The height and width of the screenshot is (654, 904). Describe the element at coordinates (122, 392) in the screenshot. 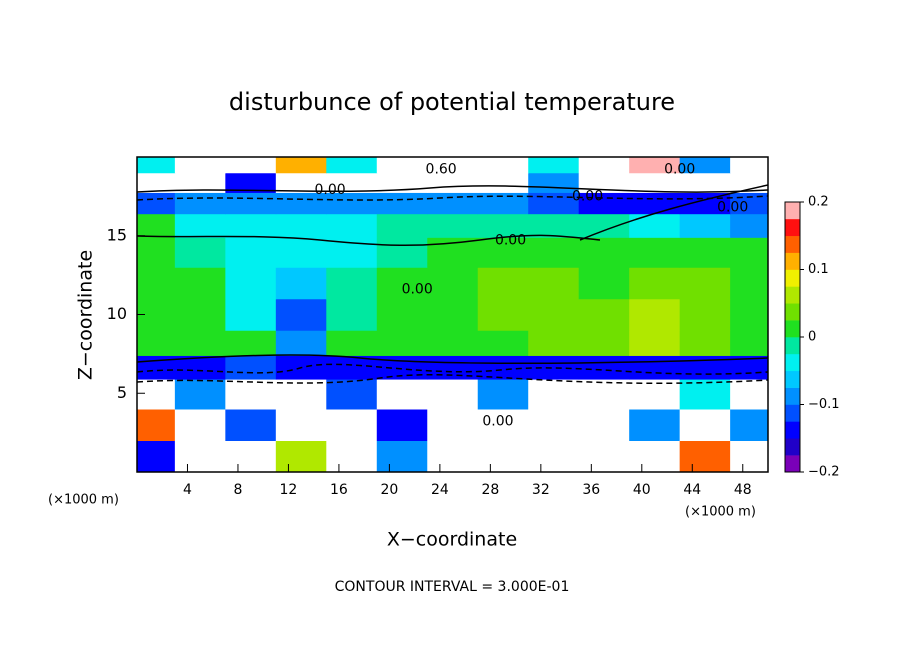

I see `y-tick-label: 5` at that location.